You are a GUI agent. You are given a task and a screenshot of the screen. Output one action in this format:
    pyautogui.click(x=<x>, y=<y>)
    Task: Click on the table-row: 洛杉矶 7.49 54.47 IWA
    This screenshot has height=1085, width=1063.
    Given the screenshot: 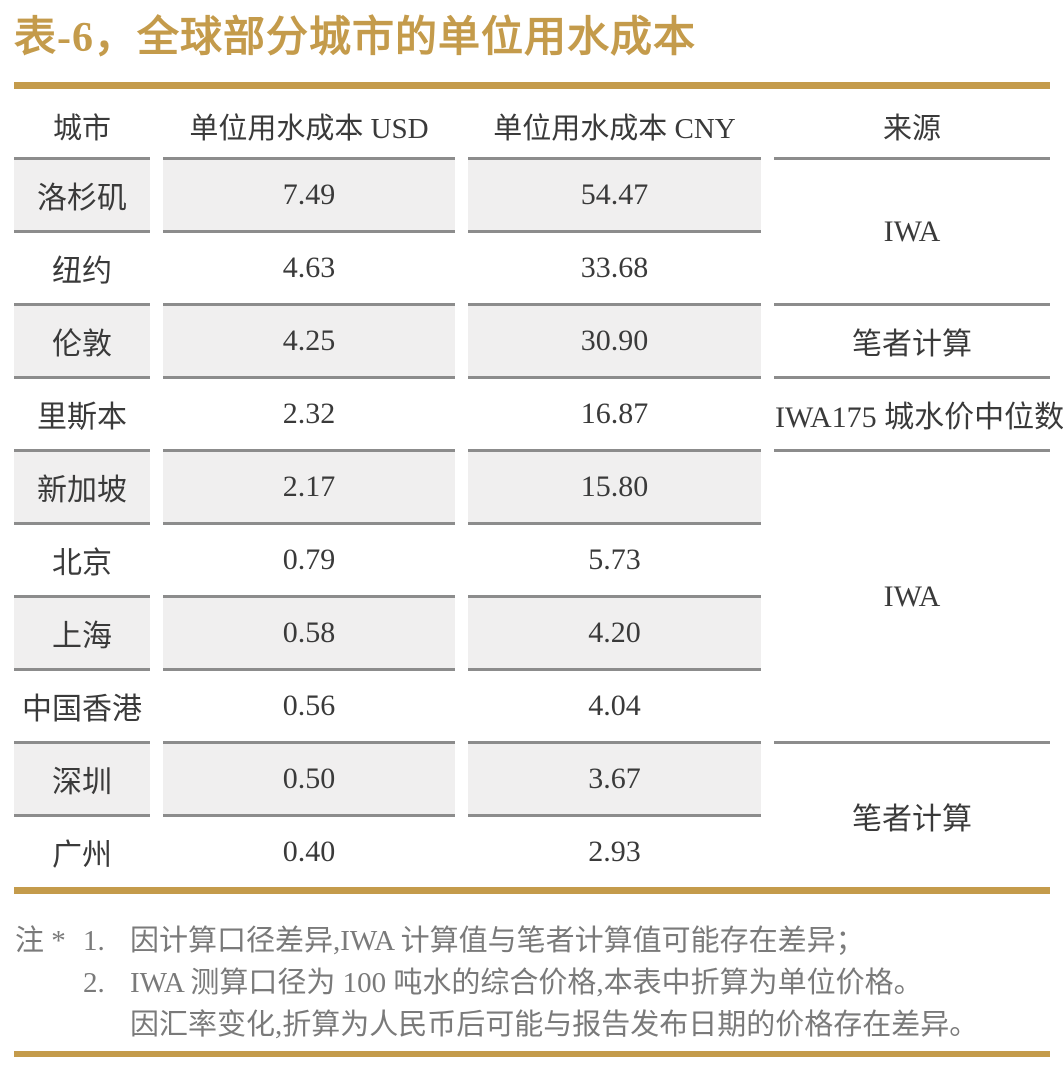 What is the action you would take?
    pyautogui.click(x=532, y=230)
    